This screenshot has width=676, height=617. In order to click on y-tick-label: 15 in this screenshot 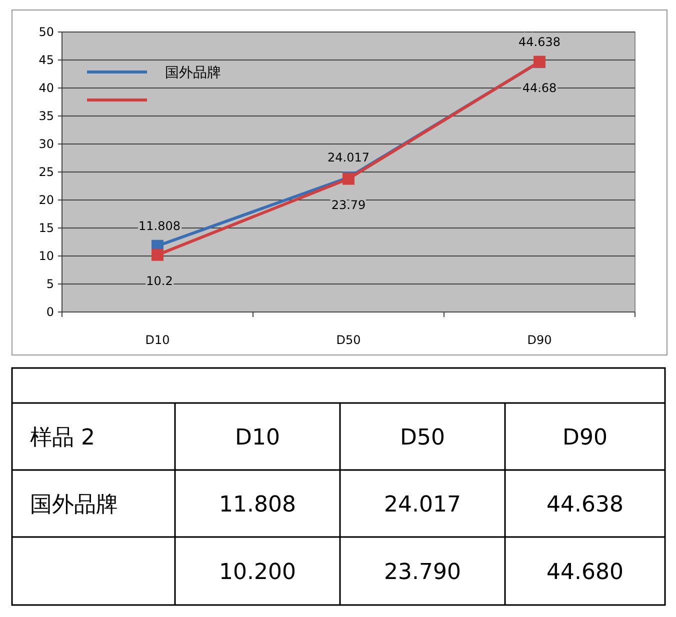, I will do `click(46, 228)`.